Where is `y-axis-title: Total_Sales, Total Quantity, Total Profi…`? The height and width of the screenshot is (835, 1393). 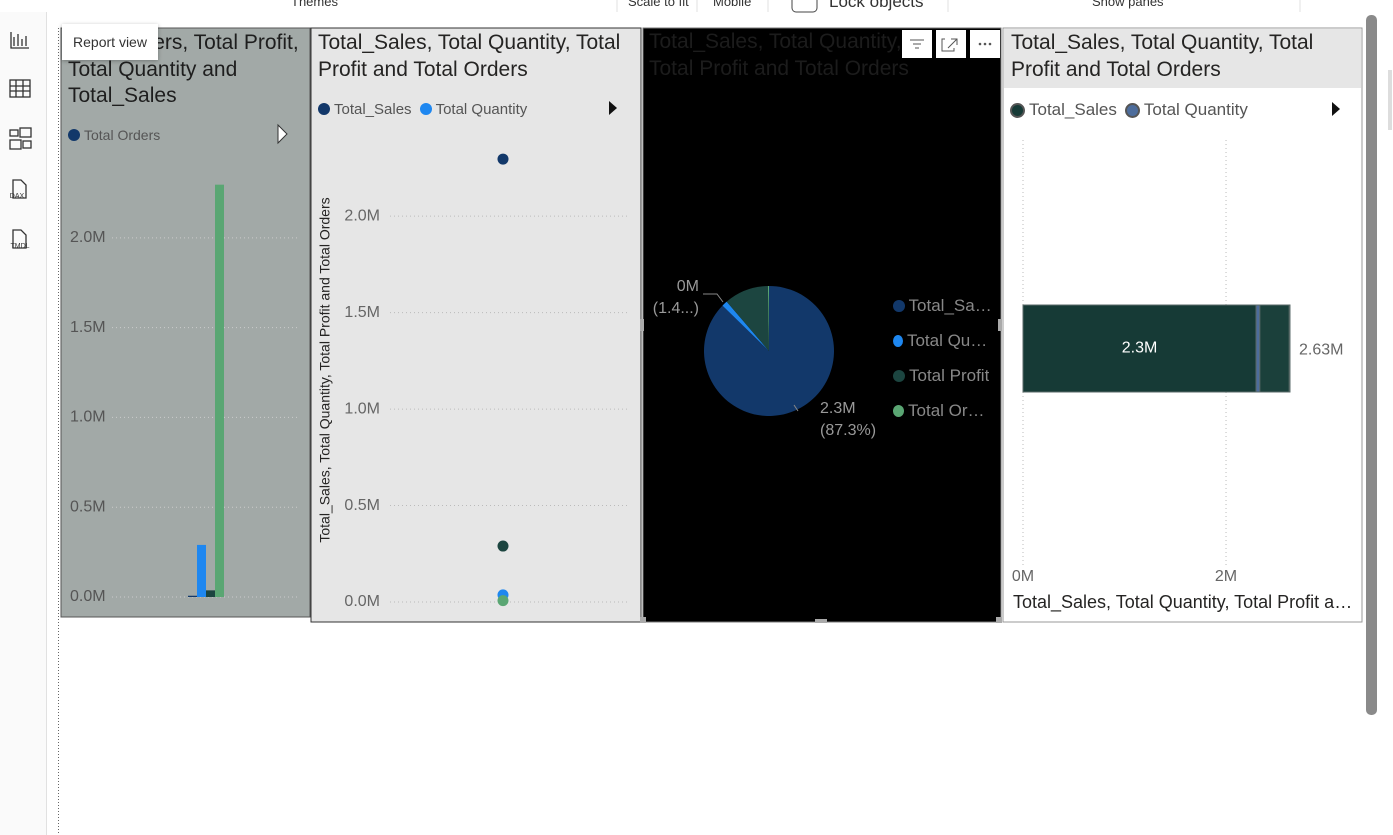
y-axis-title: Total_Sales, Total Quantity, Total Profi… is located at coordinates (325, 369).